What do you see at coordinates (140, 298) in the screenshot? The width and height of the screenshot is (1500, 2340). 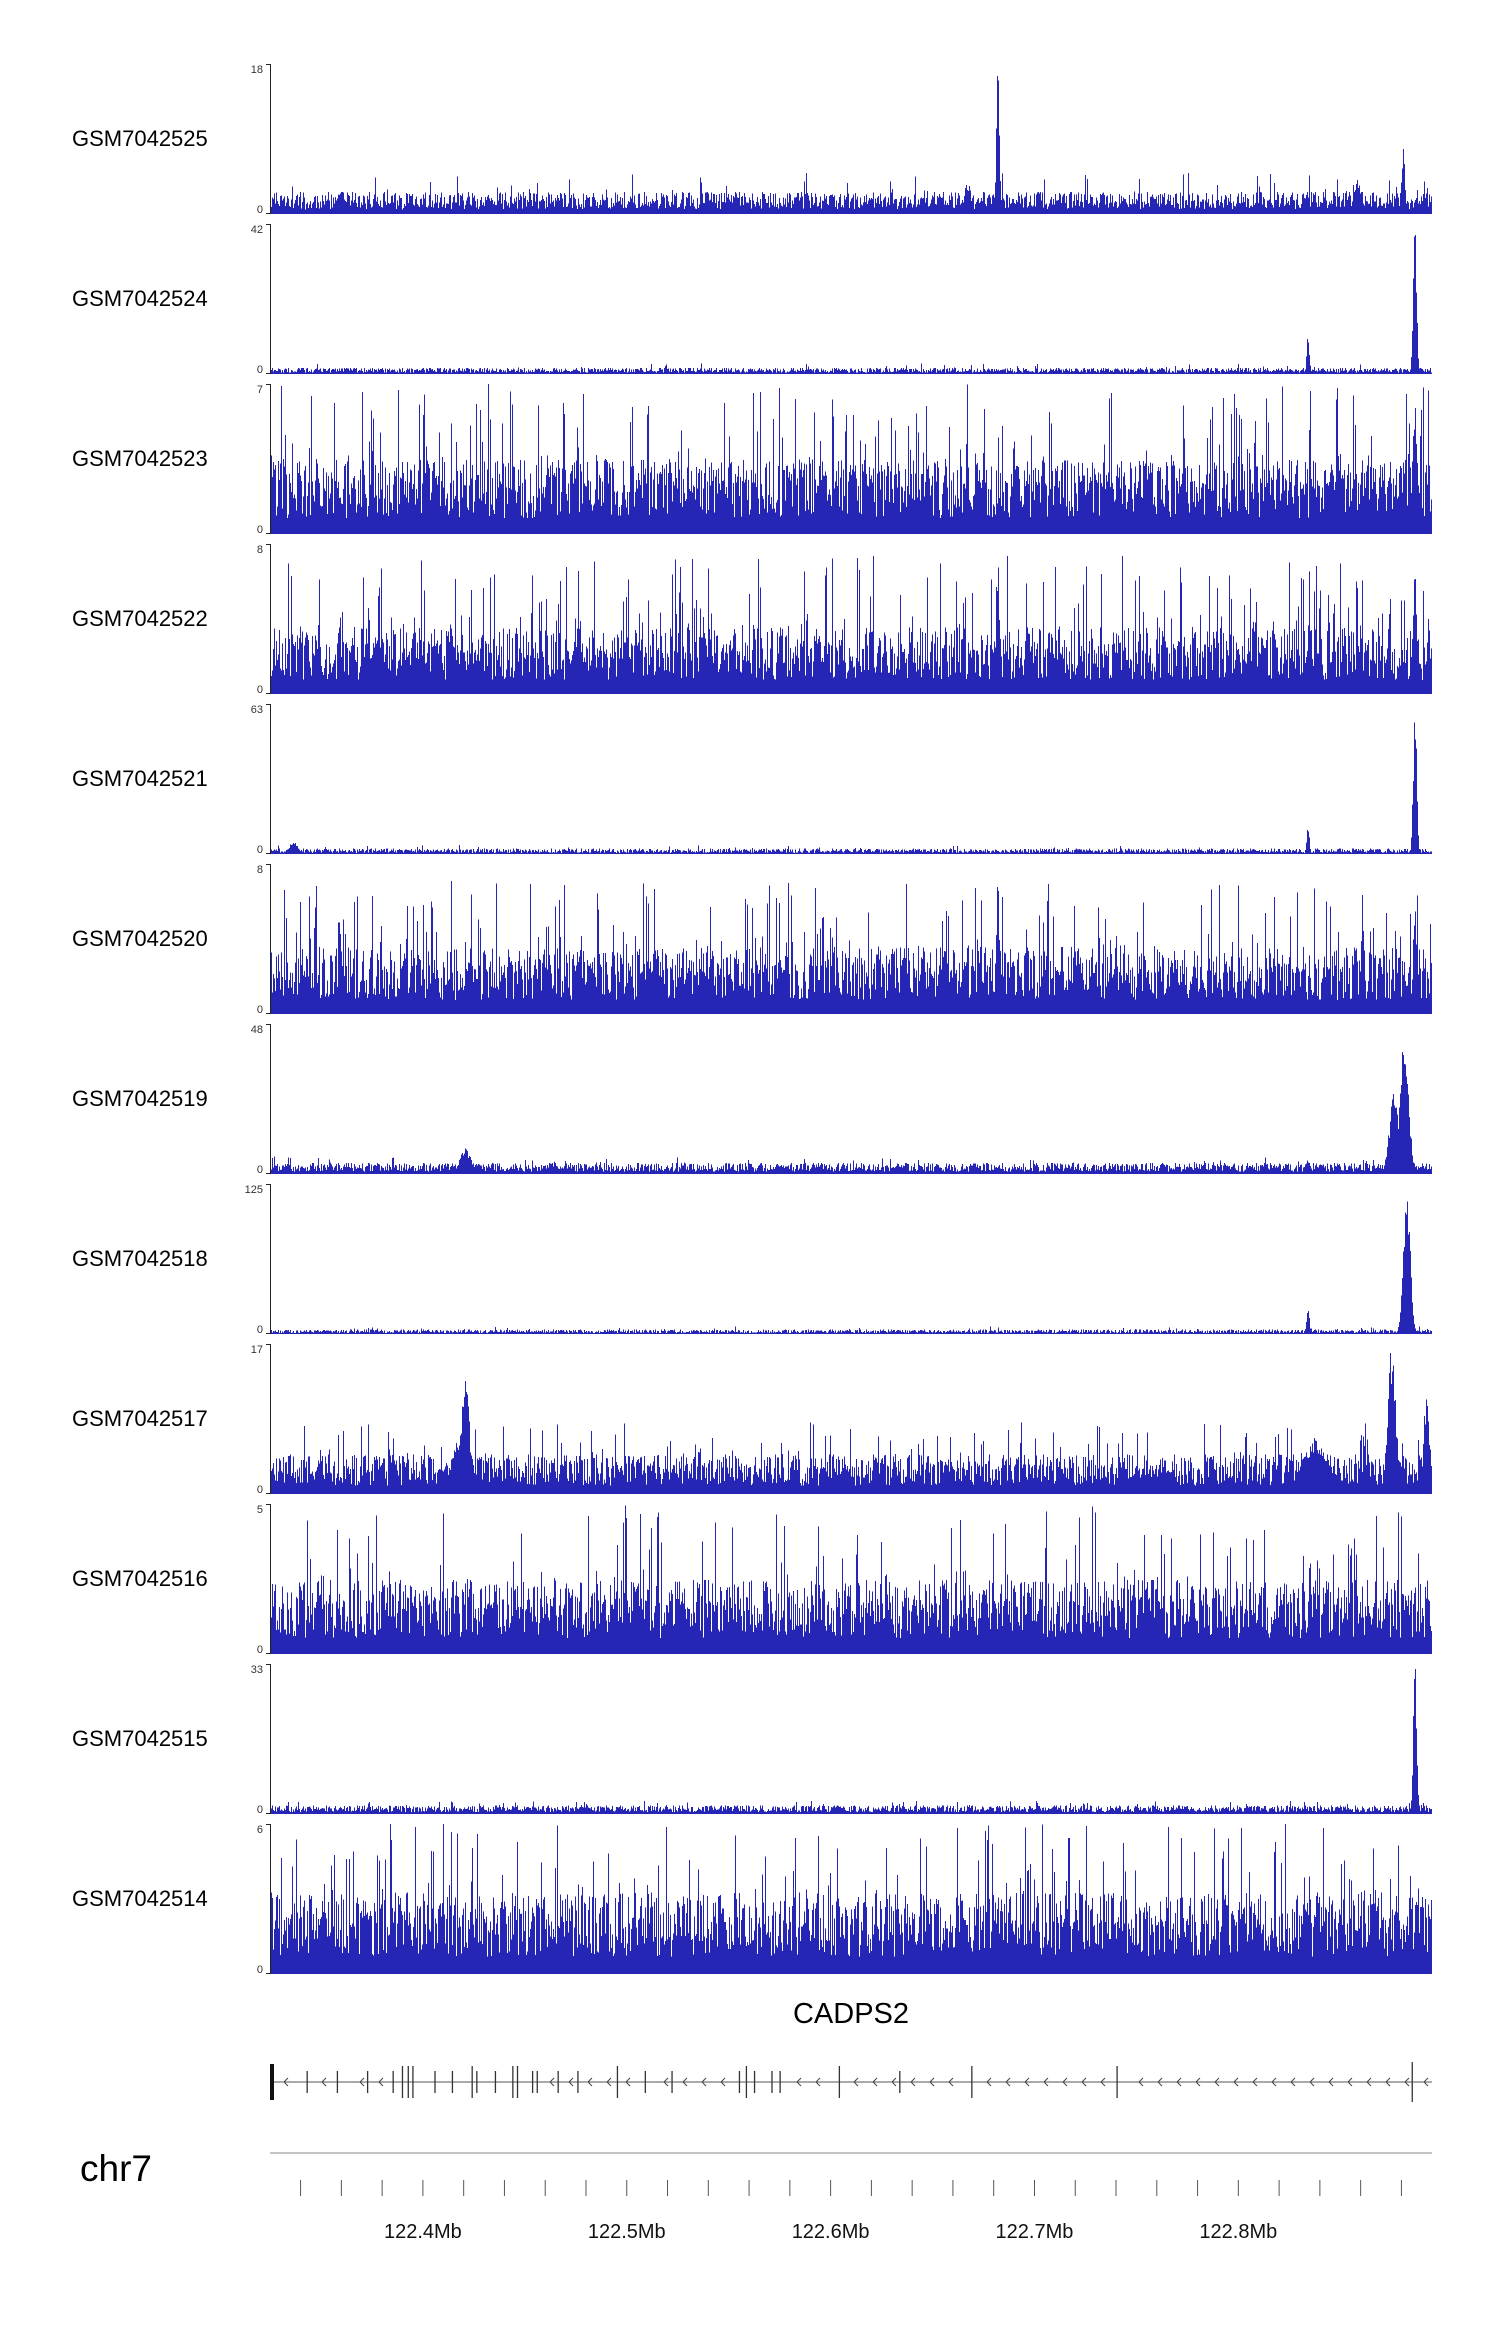 I see `track-label: GSM7042524` at bounding box center [140, 298].